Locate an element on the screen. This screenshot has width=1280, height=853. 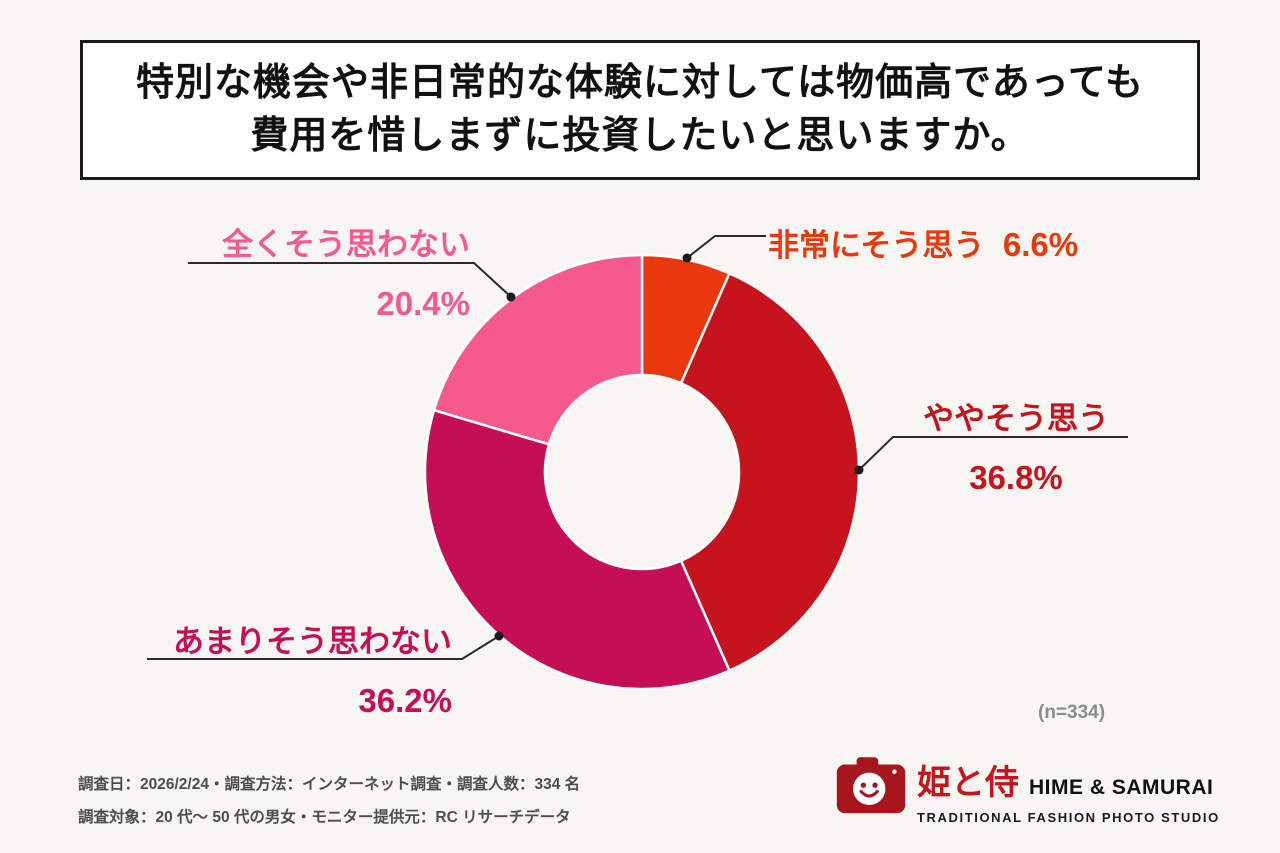
segment-label-very: 非常にそう思う 6.6% is located at coordinates (923, 242).